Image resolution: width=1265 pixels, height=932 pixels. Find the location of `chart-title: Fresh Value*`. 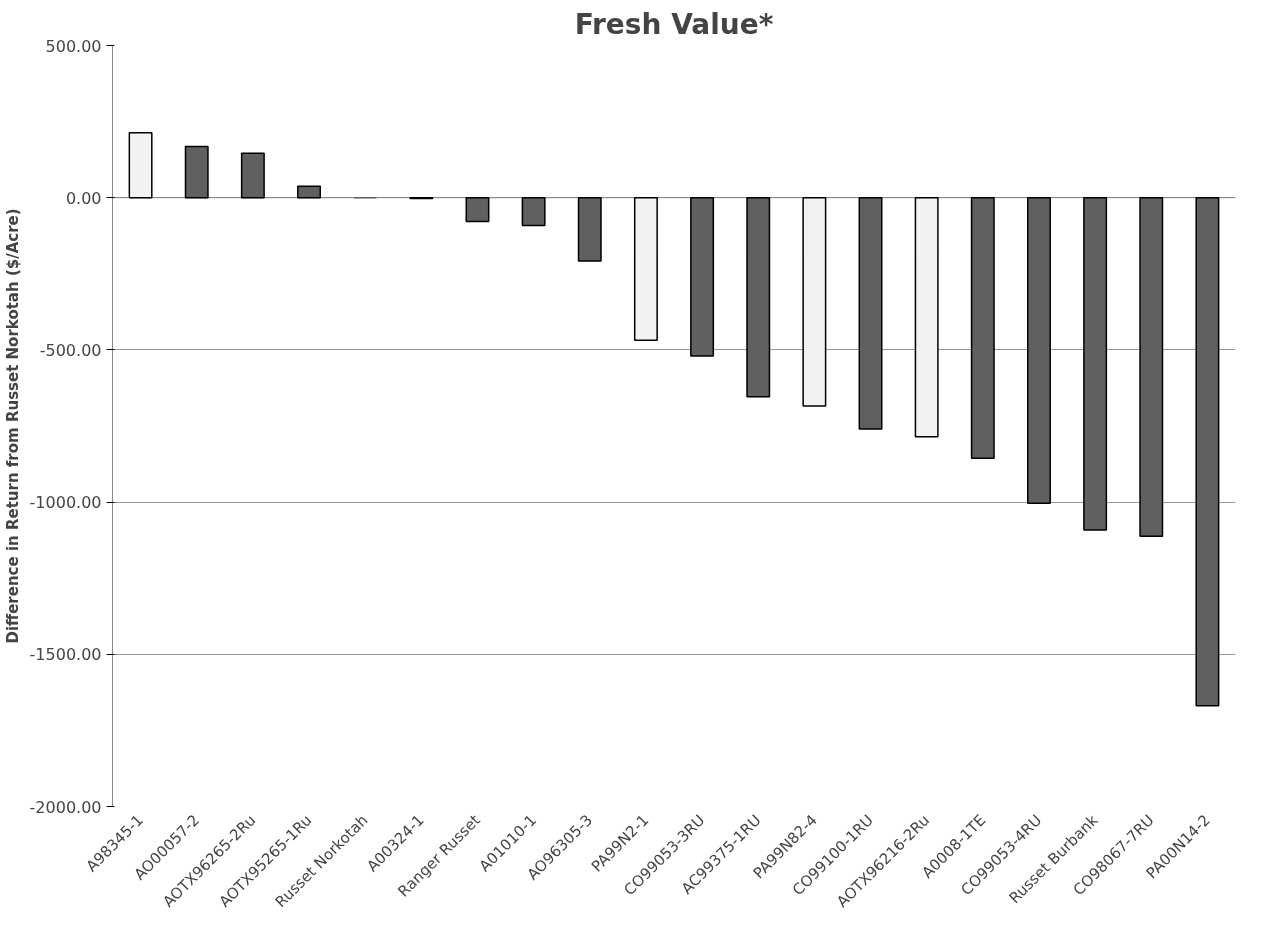

chart-title: Fresh Value* is located at coordinates (674, 24).